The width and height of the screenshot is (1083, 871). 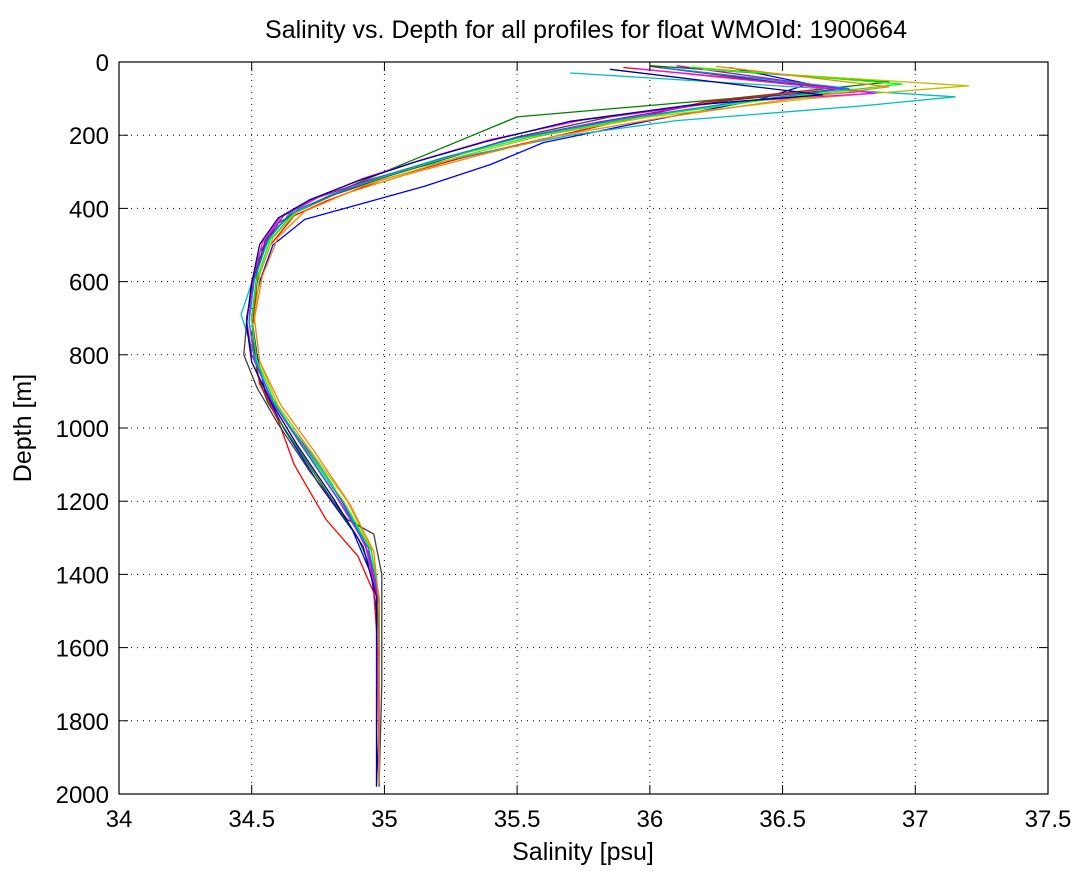 What do you see at coordinates (119, 819) in the screenshot?
I see `x-tick-label: 34` at bounding box center [119, 819].